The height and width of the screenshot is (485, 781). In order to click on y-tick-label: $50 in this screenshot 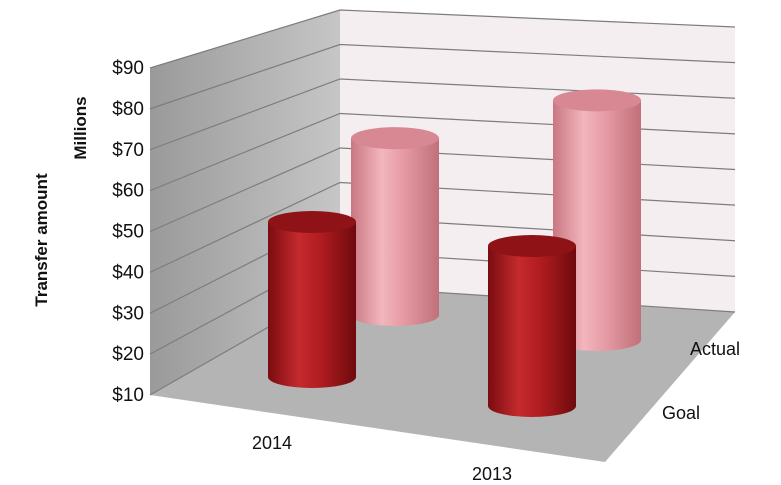, I will do `click(128, 232)`.